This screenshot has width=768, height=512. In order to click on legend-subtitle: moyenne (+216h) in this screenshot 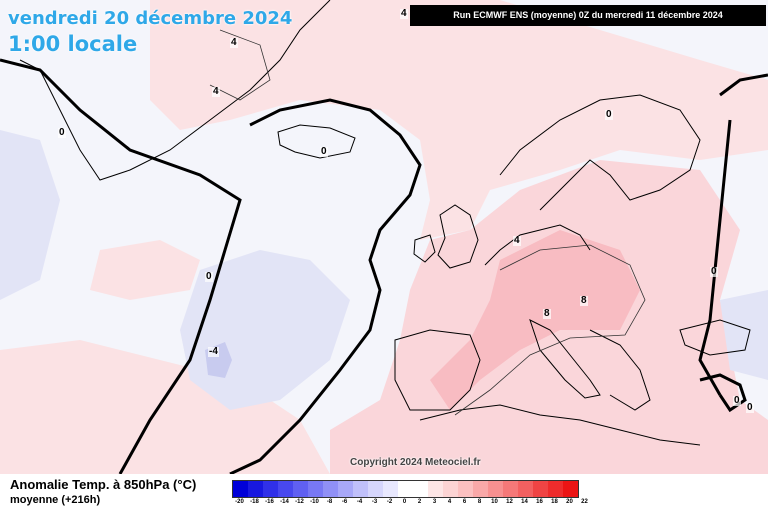, I will do `click(55, 500)`.